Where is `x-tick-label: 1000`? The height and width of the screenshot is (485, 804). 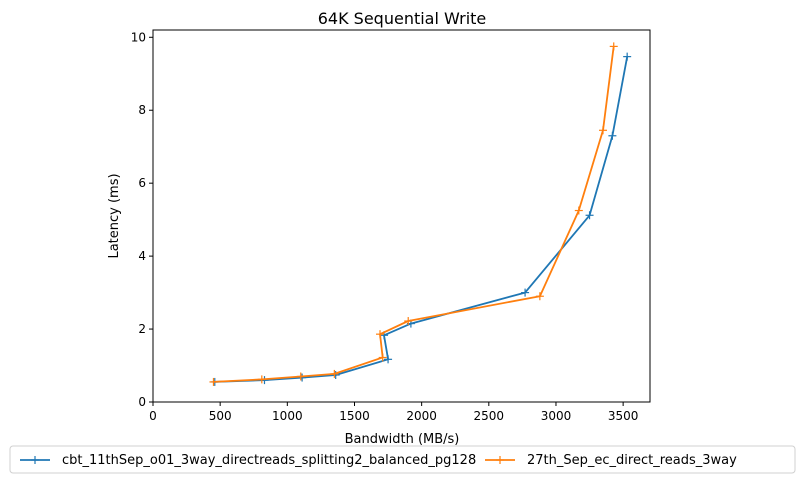 x-tick-label: 1000 is located at coordinates (287, 416).